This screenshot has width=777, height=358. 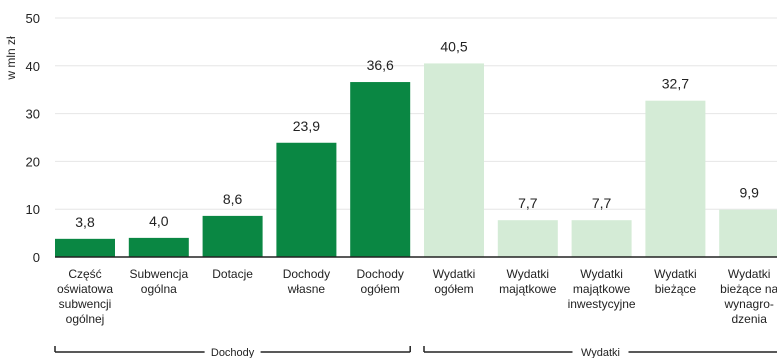 I want to click on category-label: Wydatki bieżące, so click(x=675, y=281).